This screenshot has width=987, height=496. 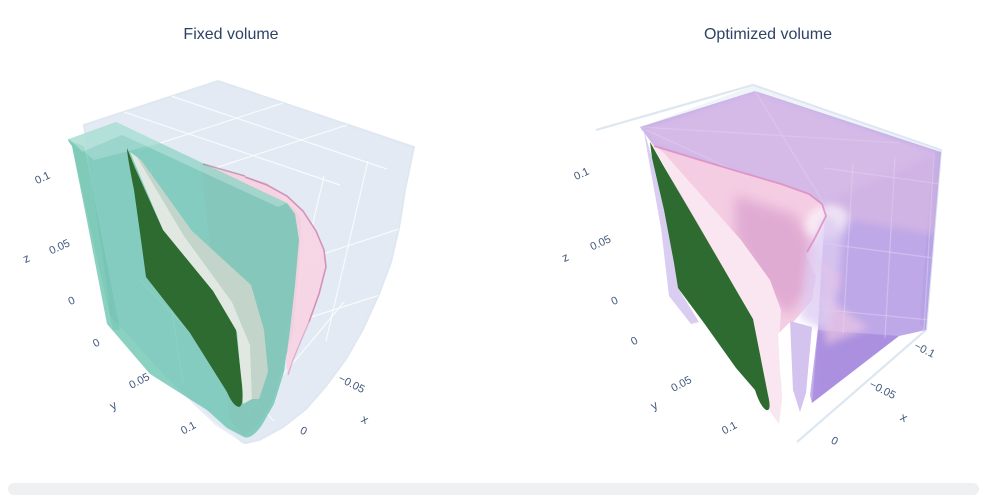 What do you see at coordinates (230, 34) in the screenshot?
I see `svg-text: Fixed volume` at bounding box center [230, 34].